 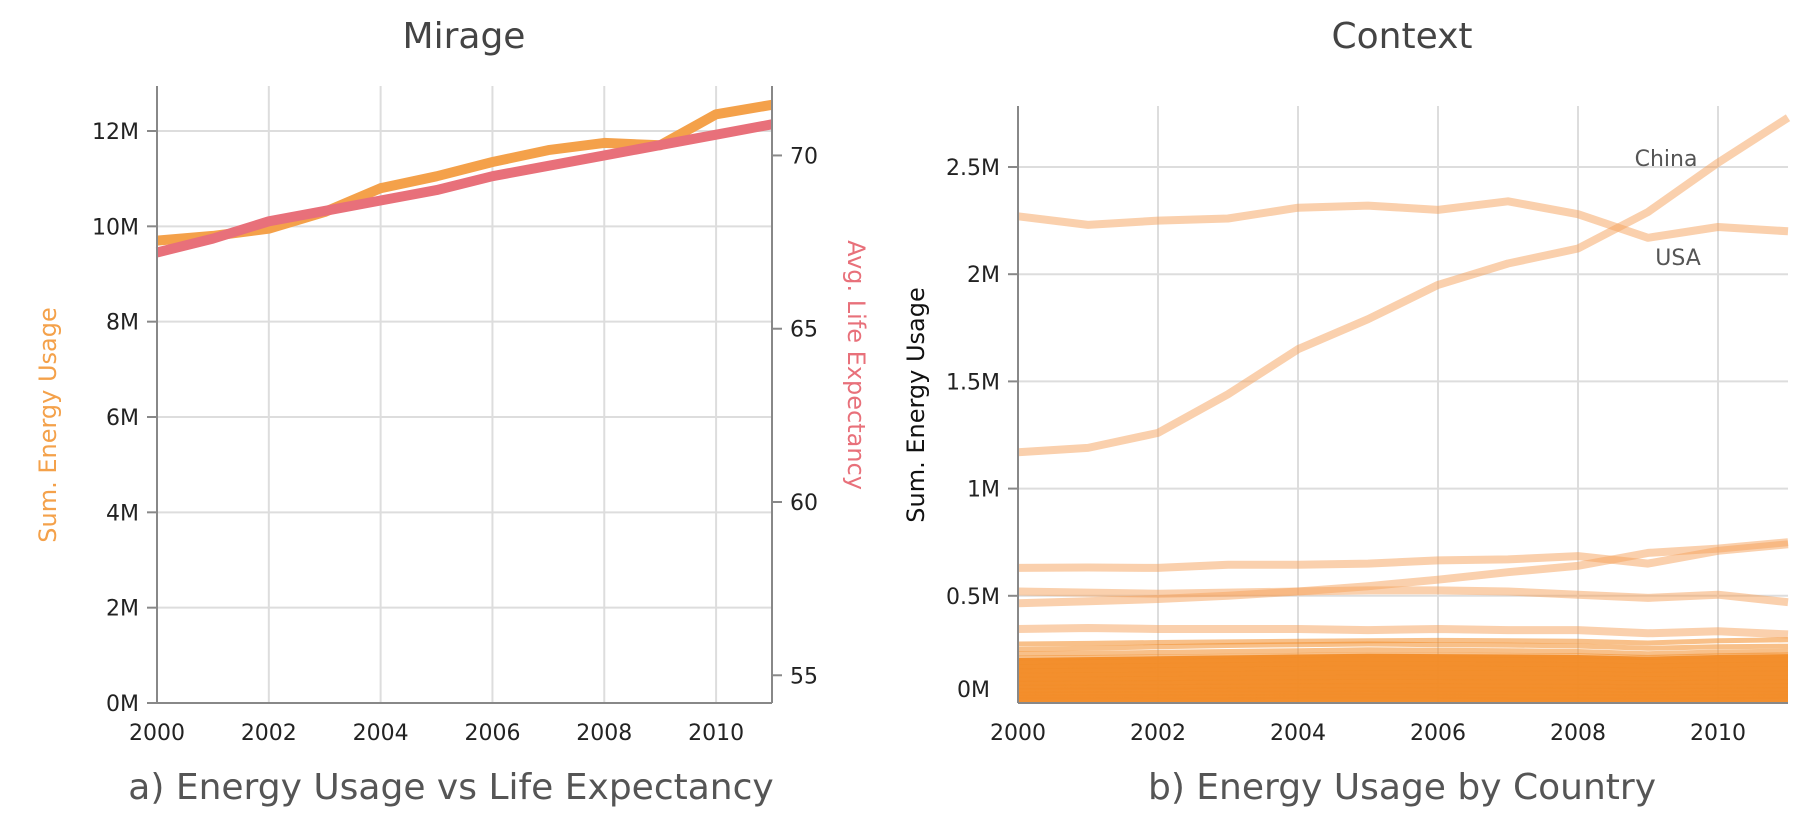 What do you see at coordinates (804, 503) in the screenshot?
I see `mirage-right-tick-label: 60` at bounding box center [804, 503].